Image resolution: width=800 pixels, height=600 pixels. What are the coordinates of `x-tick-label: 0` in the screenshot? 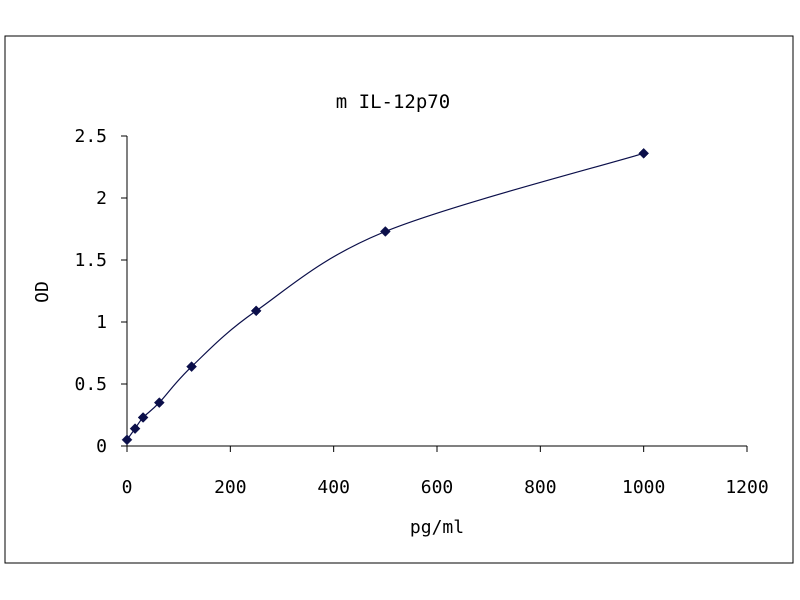 It's located at (127, 487).